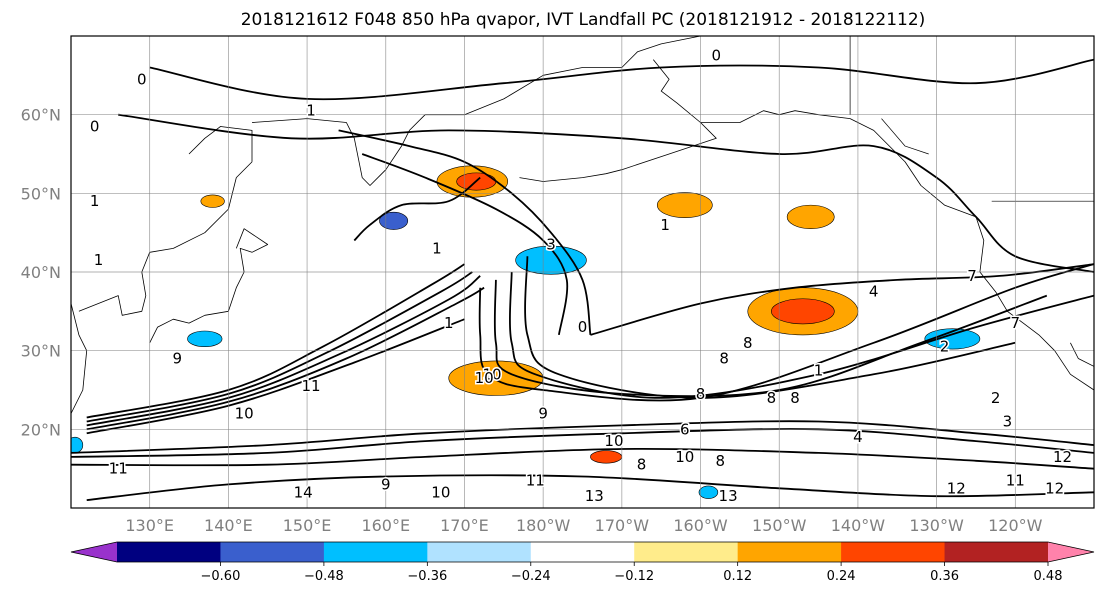 This screenshot has width=1105, height=601. What do you see at coordinates (622, 525) in the screenshot?
I see `lon-tick-label-6: 170°W` at bounding box center [622, 525].